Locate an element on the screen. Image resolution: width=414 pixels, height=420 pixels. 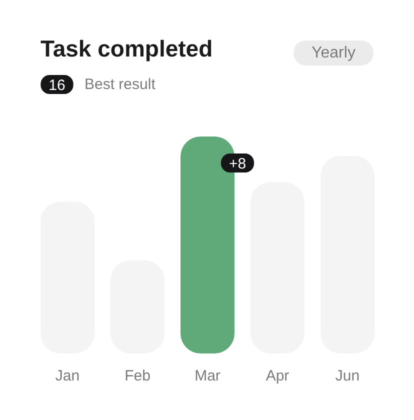
text: 16 is located at coordinates (57, 85).